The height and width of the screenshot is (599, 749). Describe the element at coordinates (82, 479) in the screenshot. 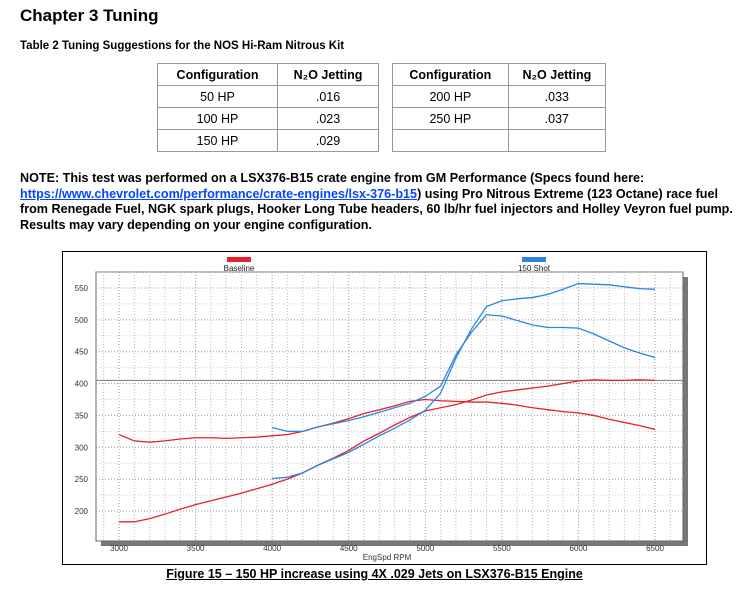

I see `y-tick-label: 250` at that location.